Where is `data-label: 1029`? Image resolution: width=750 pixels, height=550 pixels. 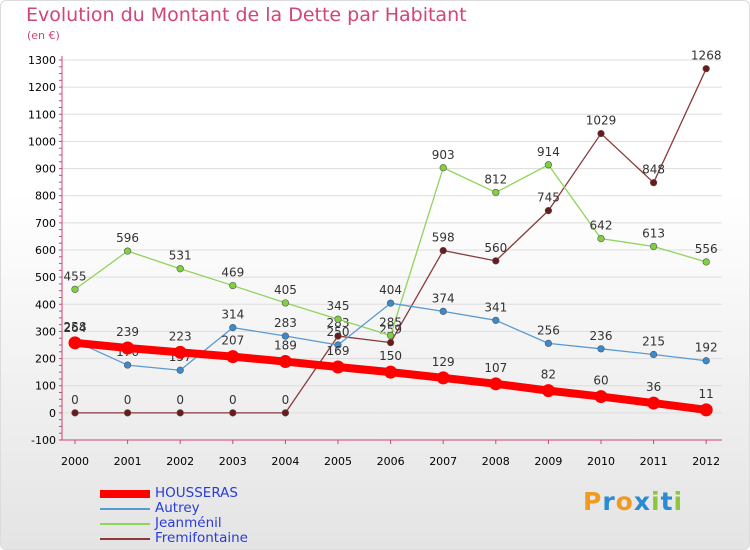 data-label: 1029 is located at coordinates (601, 121).